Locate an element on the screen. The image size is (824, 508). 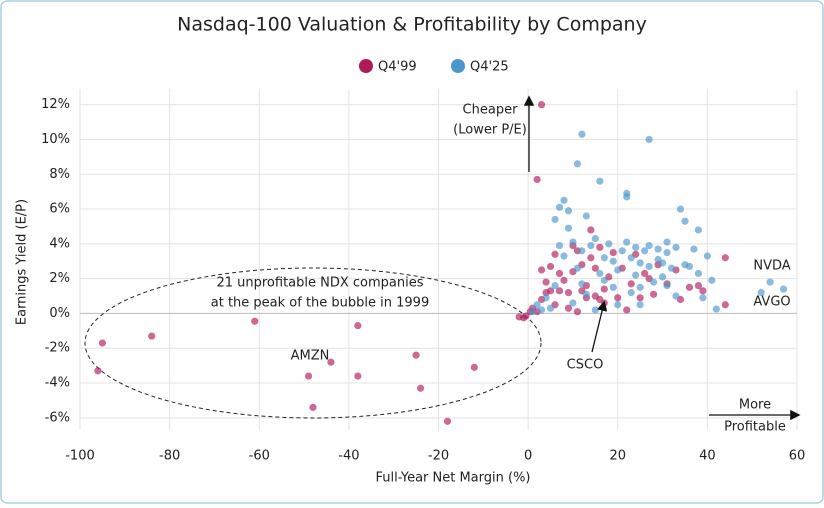
y-tick-label: 2% is located at coordinates (59, 278).